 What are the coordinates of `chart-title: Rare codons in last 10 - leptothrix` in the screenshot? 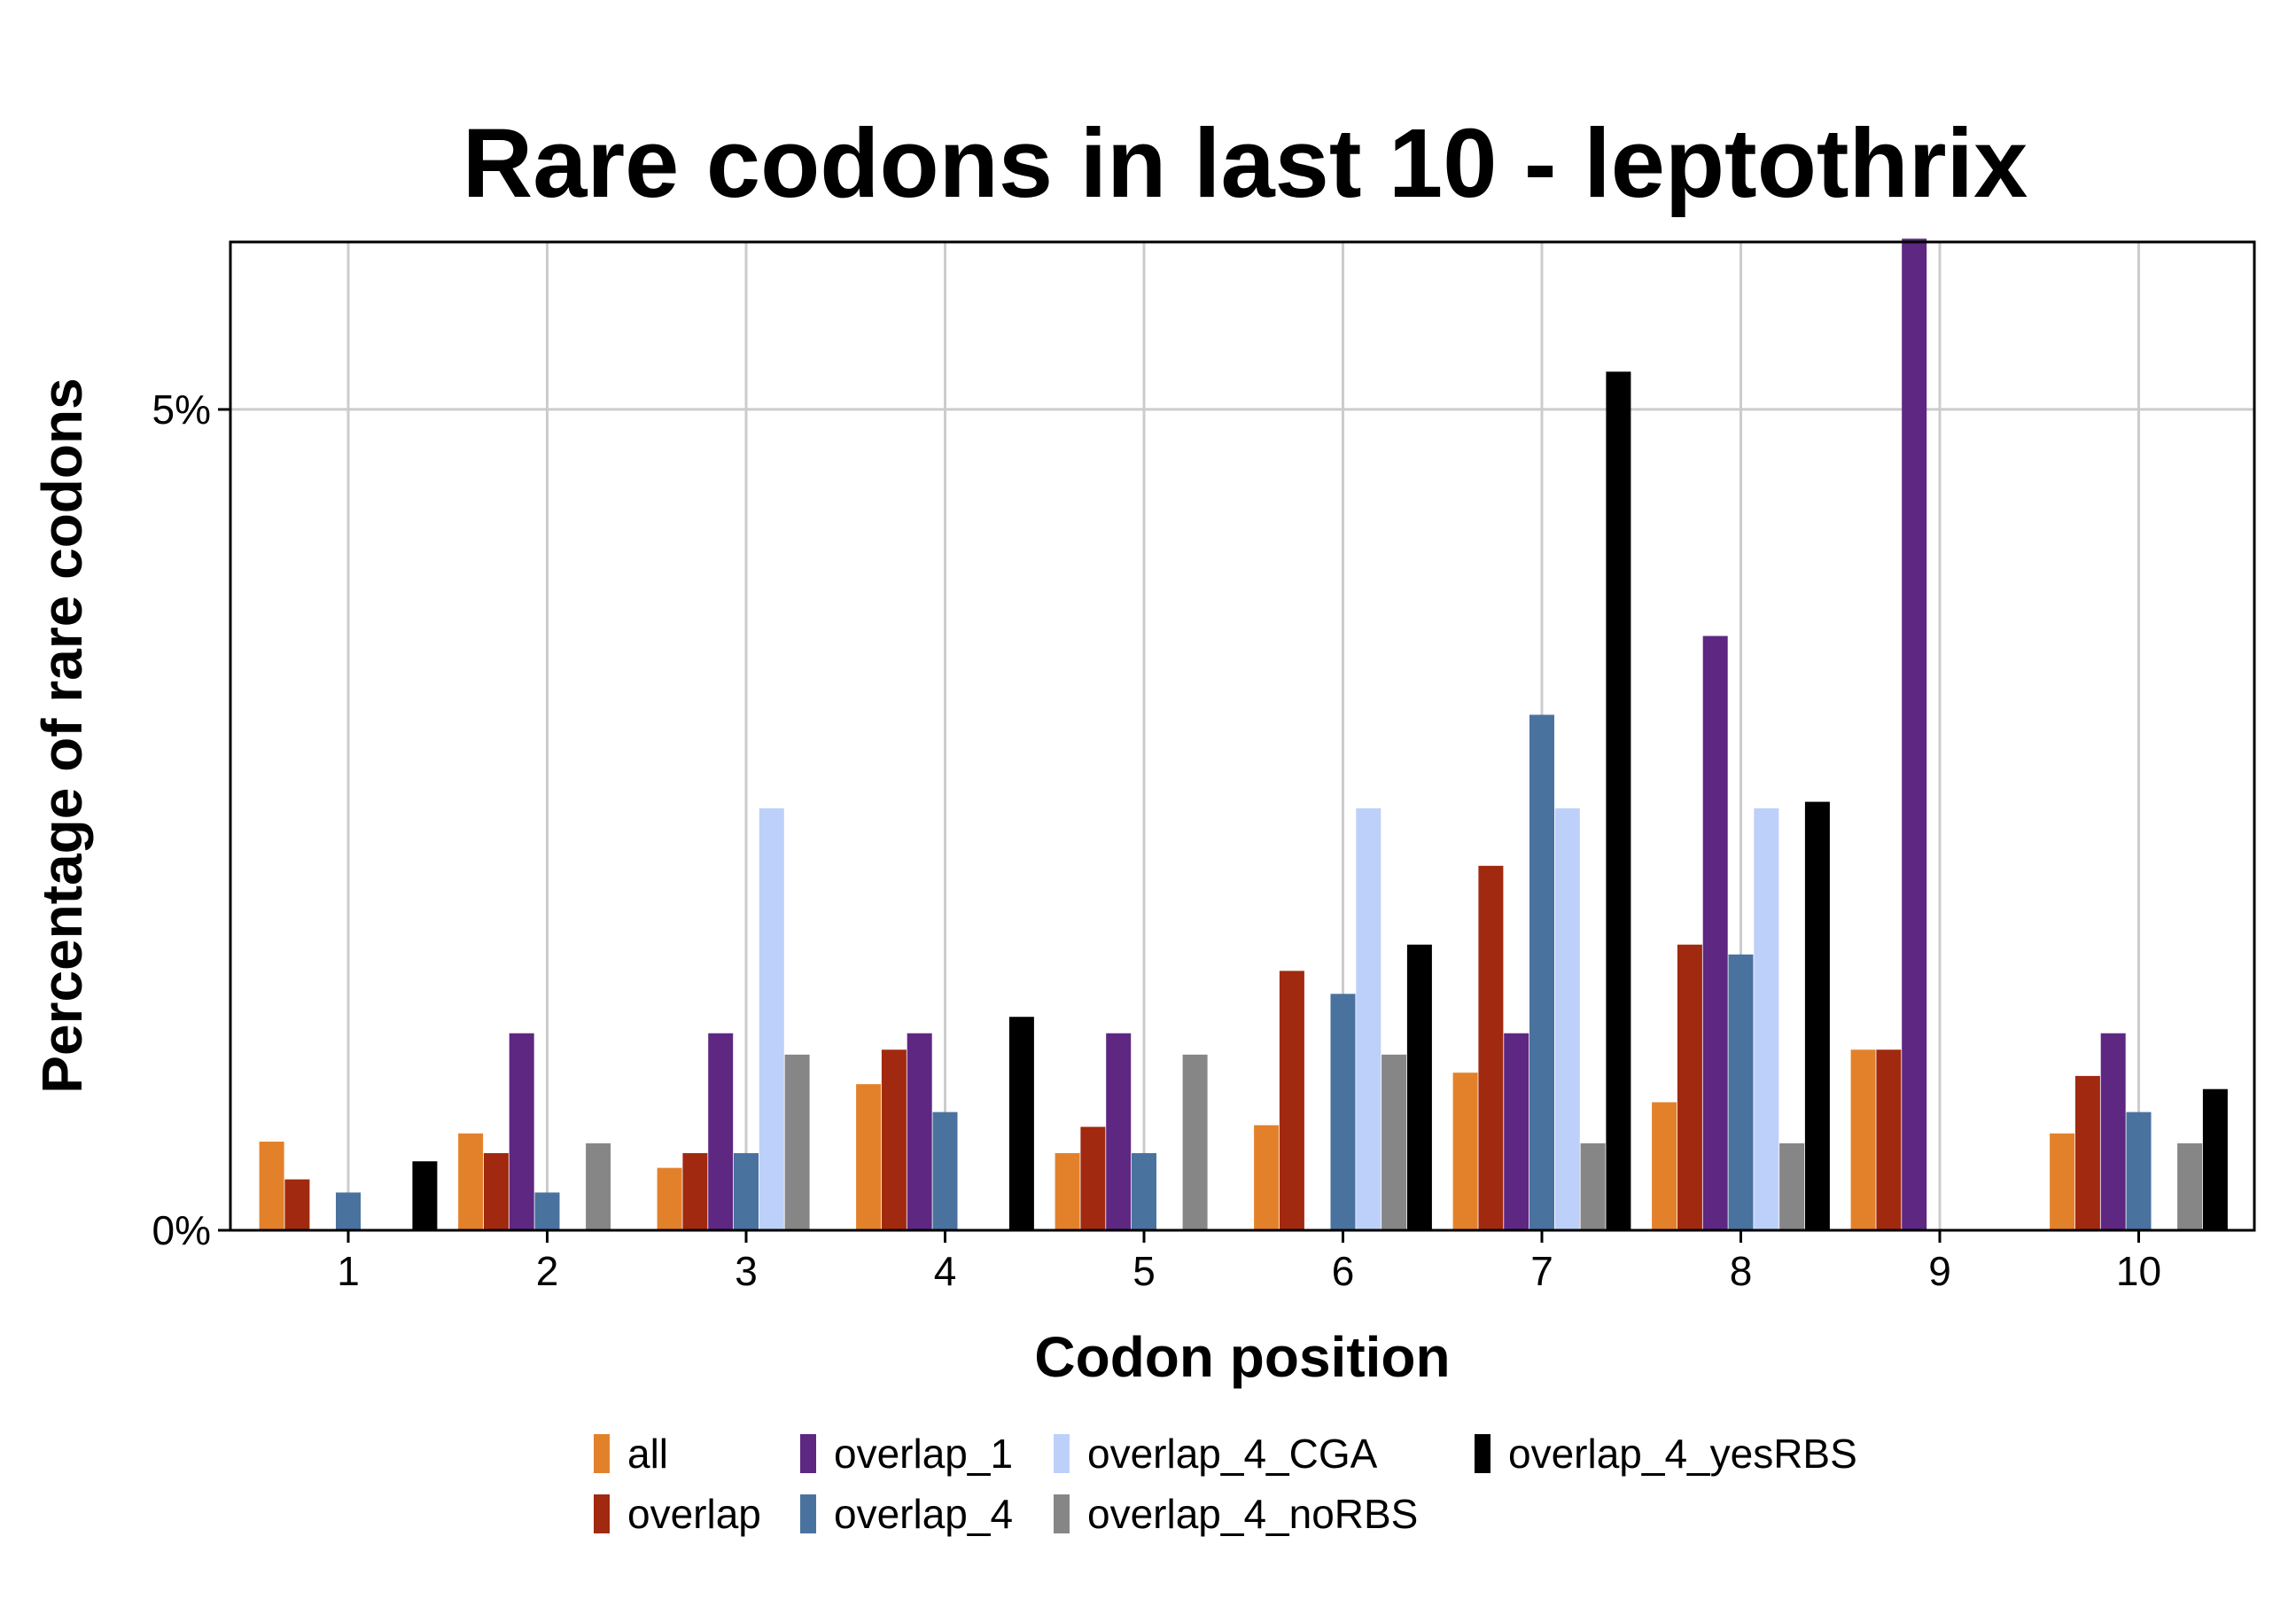 It's located at (1245, 163).